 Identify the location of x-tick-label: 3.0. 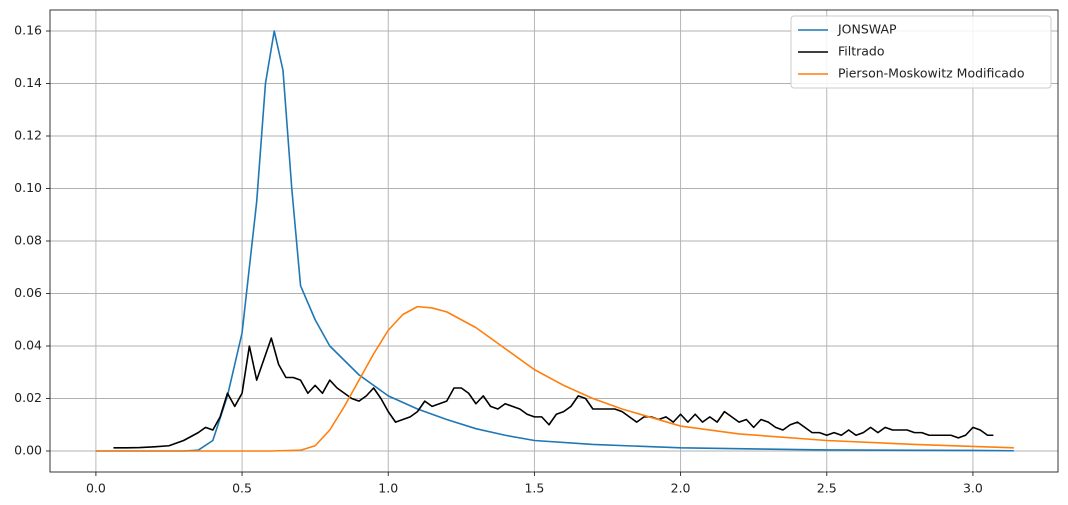
(973, 488).